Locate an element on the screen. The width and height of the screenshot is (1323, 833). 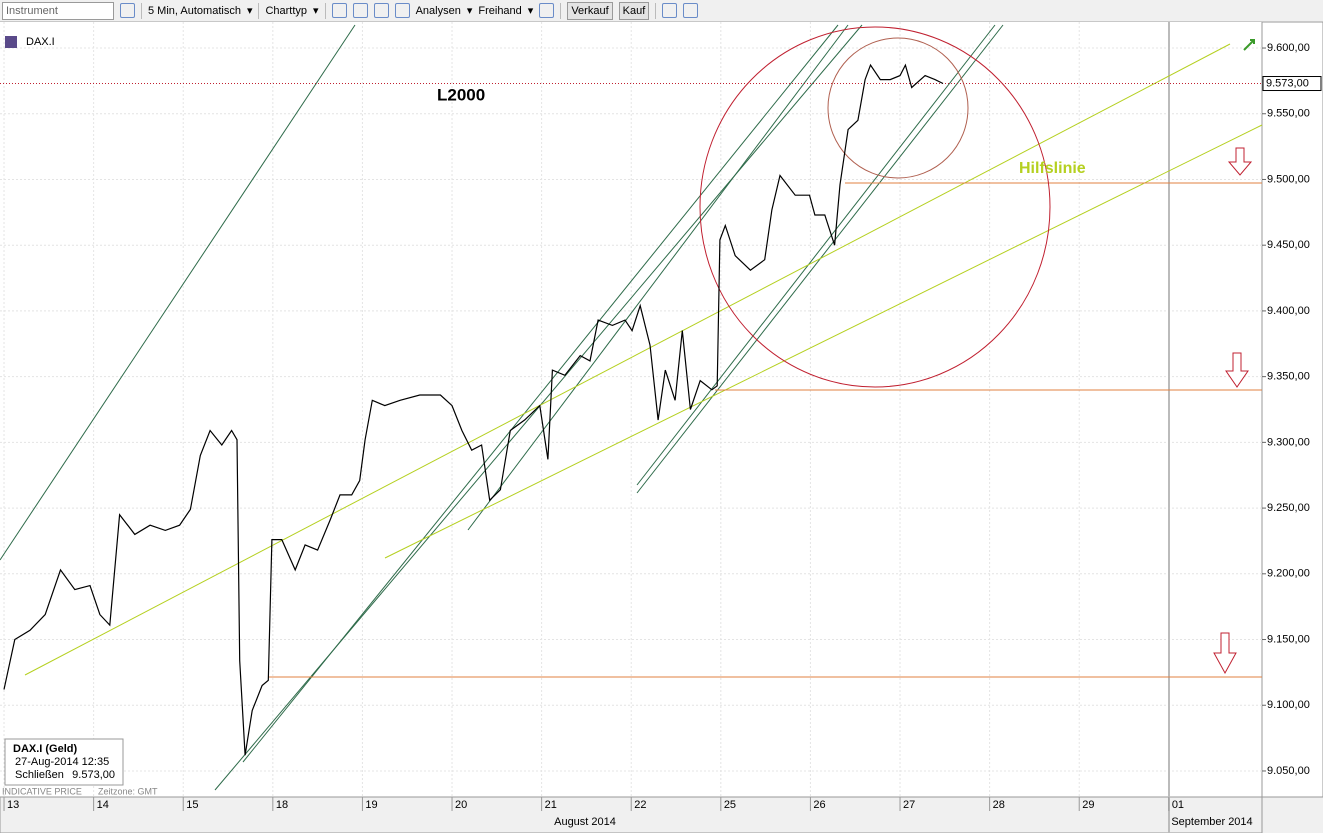
instrument-input: Instrument is located at coordinates (58, 10).